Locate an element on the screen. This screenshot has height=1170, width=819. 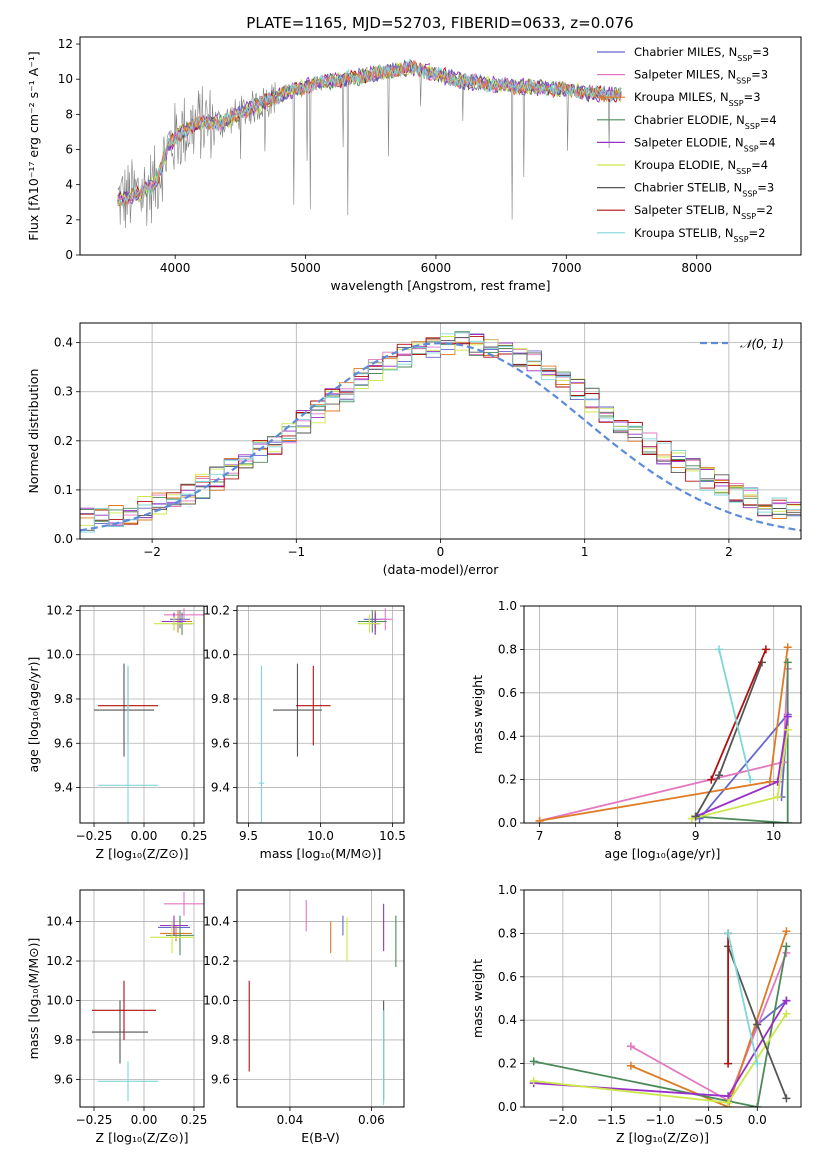
x-axis-label: wavelength [Angstrom, rest frame] is located at coordinates (440, 285).